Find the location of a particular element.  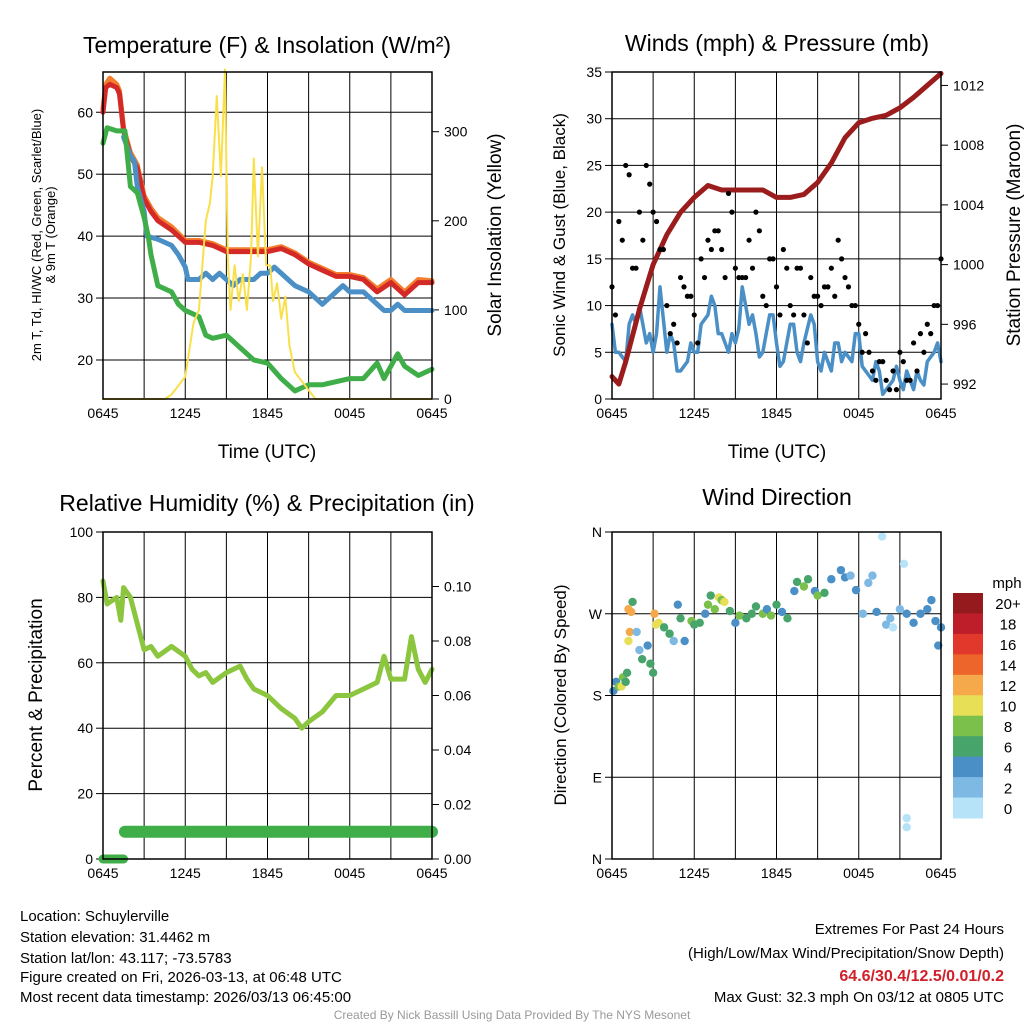

y-tick-label: 40 is located at coordinates (85, 236).